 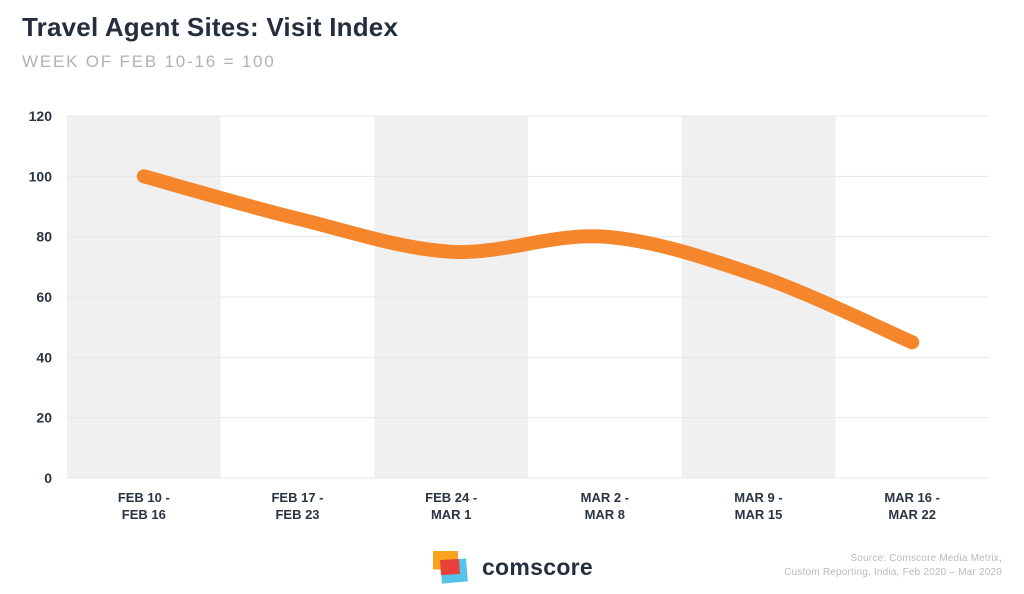 I want to click on comscore-wordmark: comscore, so click(x=537, y=566).